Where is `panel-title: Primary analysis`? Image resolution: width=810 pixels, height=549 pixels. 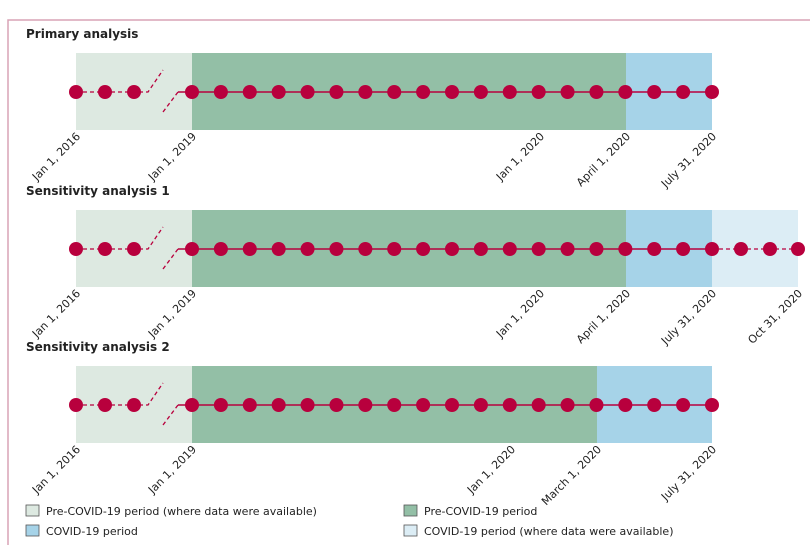 panel-title: Primary analysis is located at coordinates (82, 34).